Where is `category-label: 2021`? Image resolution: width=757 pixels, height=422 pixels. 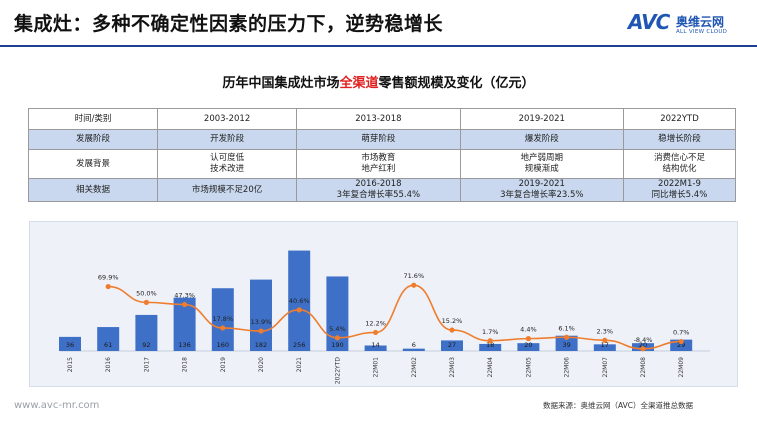 category-label: 2021 is located at coordinates (299, 364).